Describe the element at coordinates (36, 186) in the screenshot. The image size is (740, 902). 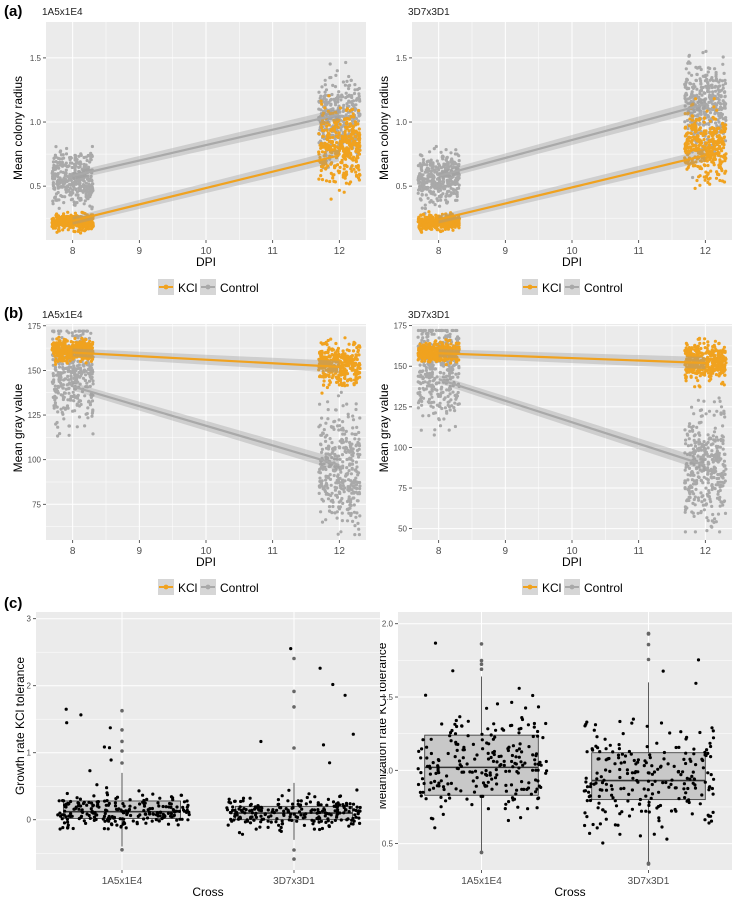
I see `y-tick-label: 0.5` at that location.